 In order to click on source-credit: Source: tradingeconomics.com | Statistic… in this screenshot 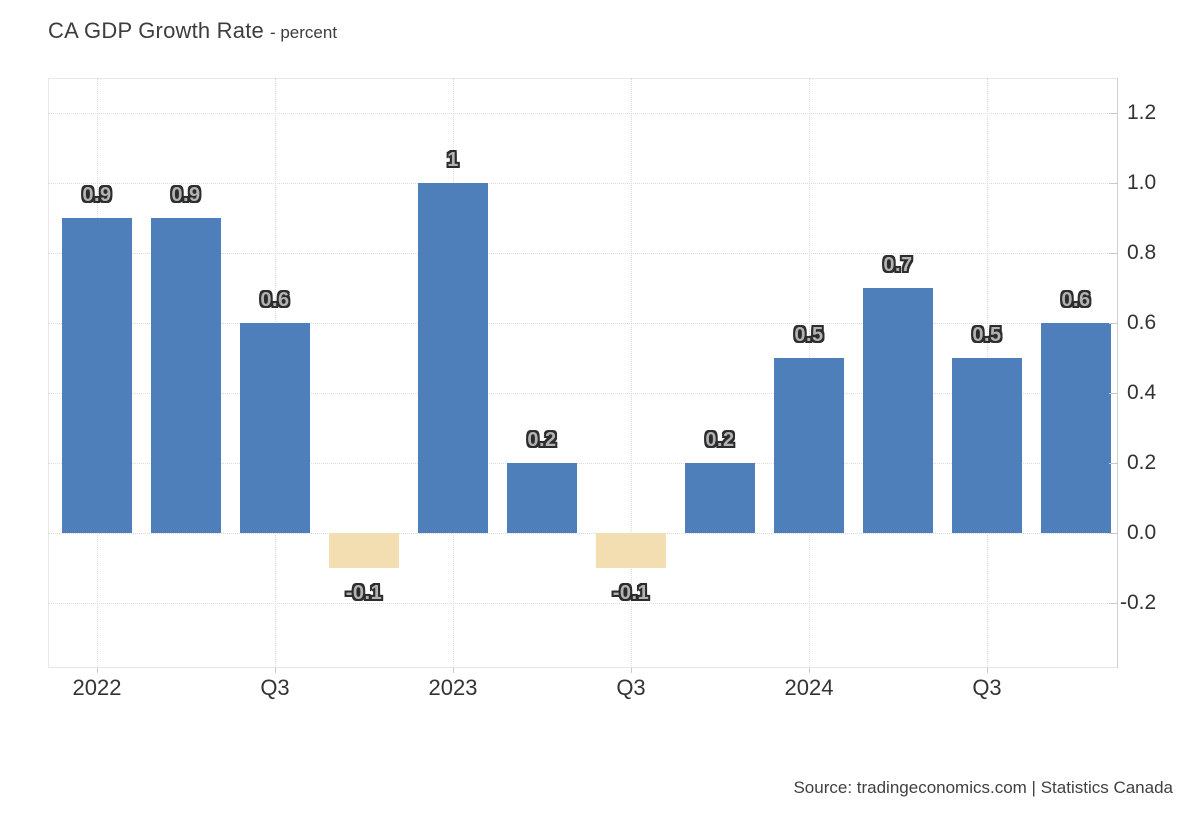, I will do `click(983, 787)`.